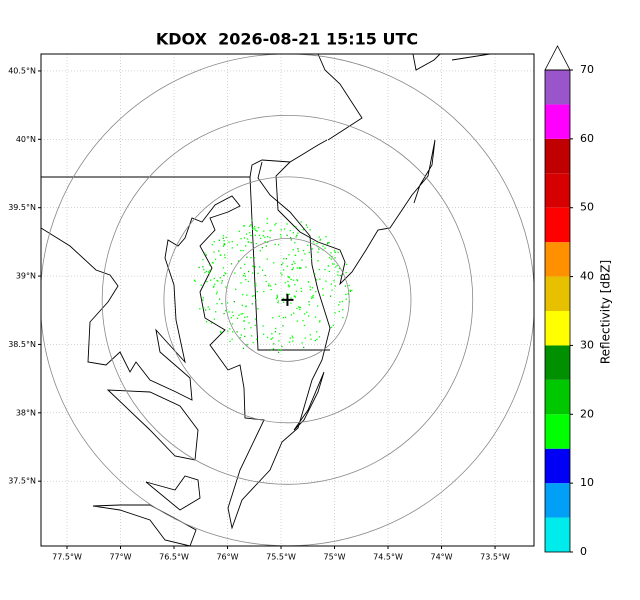 The image size is (640, 600). Describe the element at coordinates (227, 557) in the screenshot. I see `lon-tick-label: 76°W` at that location.